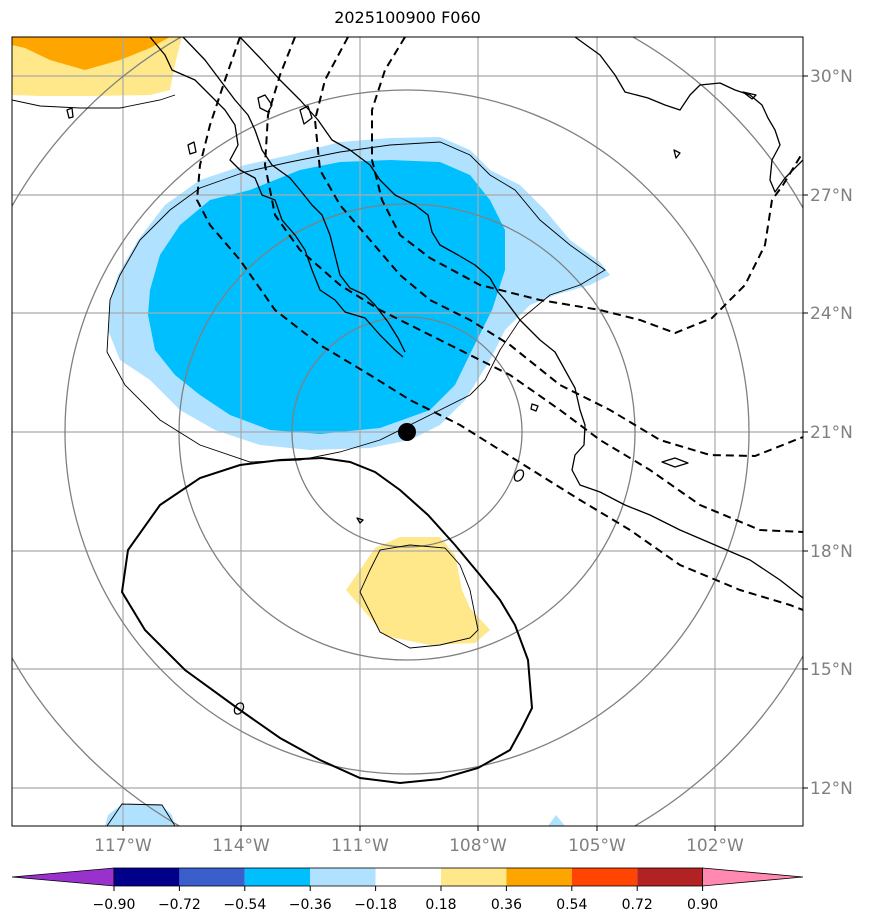  I want to click on lon-label-117w: 117°W, so click(123, 846).